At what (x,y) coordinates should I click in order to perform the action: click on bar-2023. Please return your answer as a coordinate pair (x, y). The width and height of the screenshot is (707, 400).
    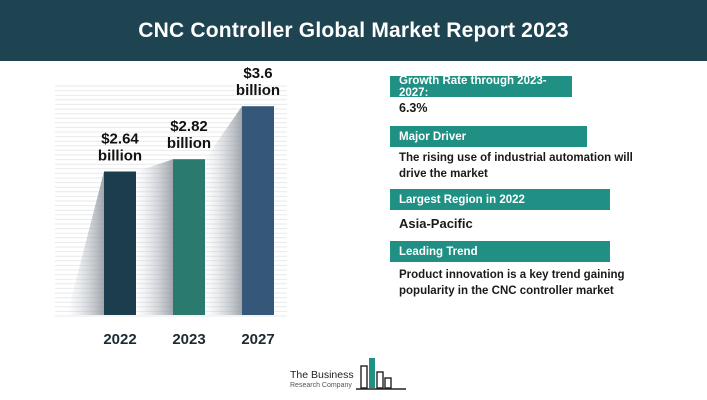
    Looking at the image, I should click on (189, 237).